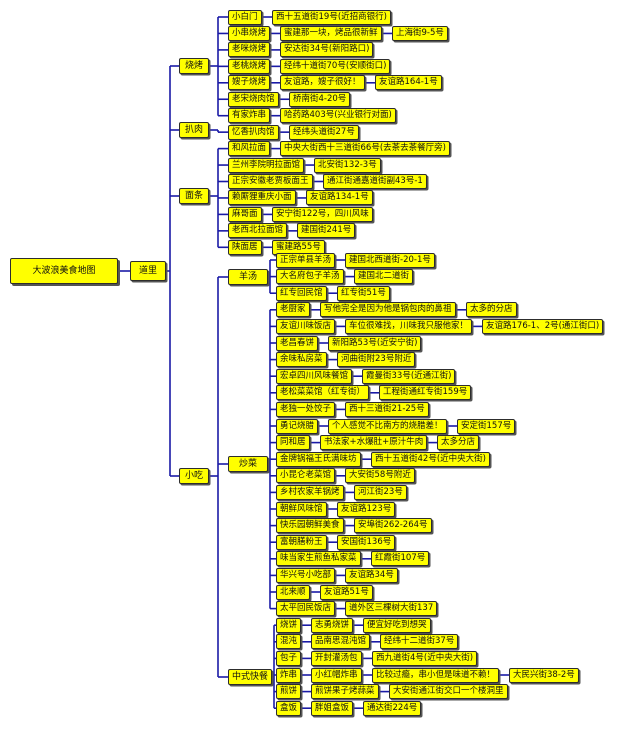 This screenshot has width=640, height=741. Describe the element at coordinates (322, 214) in the screenshot. I see `shop-detail: 安宁街122号，四川风味` at that location.